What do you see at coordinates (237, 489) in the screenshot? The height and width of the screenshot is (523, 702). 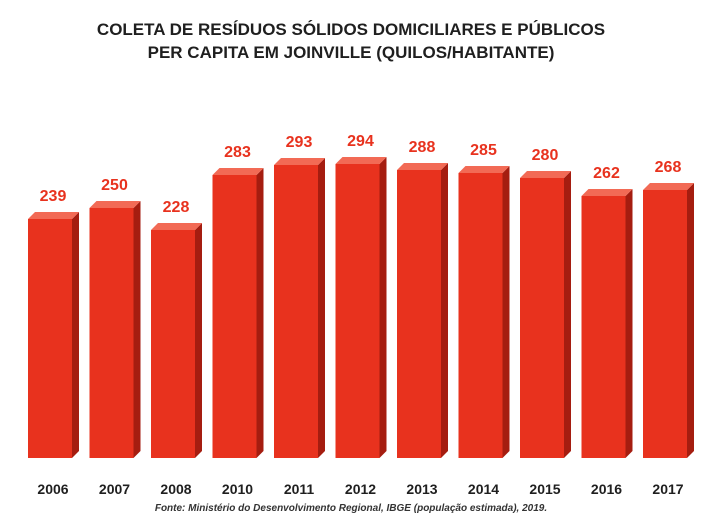 I see `category-label: 2010` at bounding box center [237, 489].